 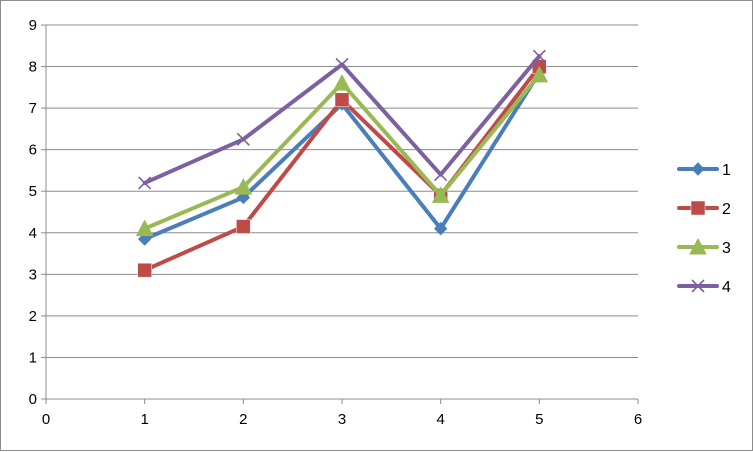 I want to click on y-tick-label: 4, so click(x=33, y=233).